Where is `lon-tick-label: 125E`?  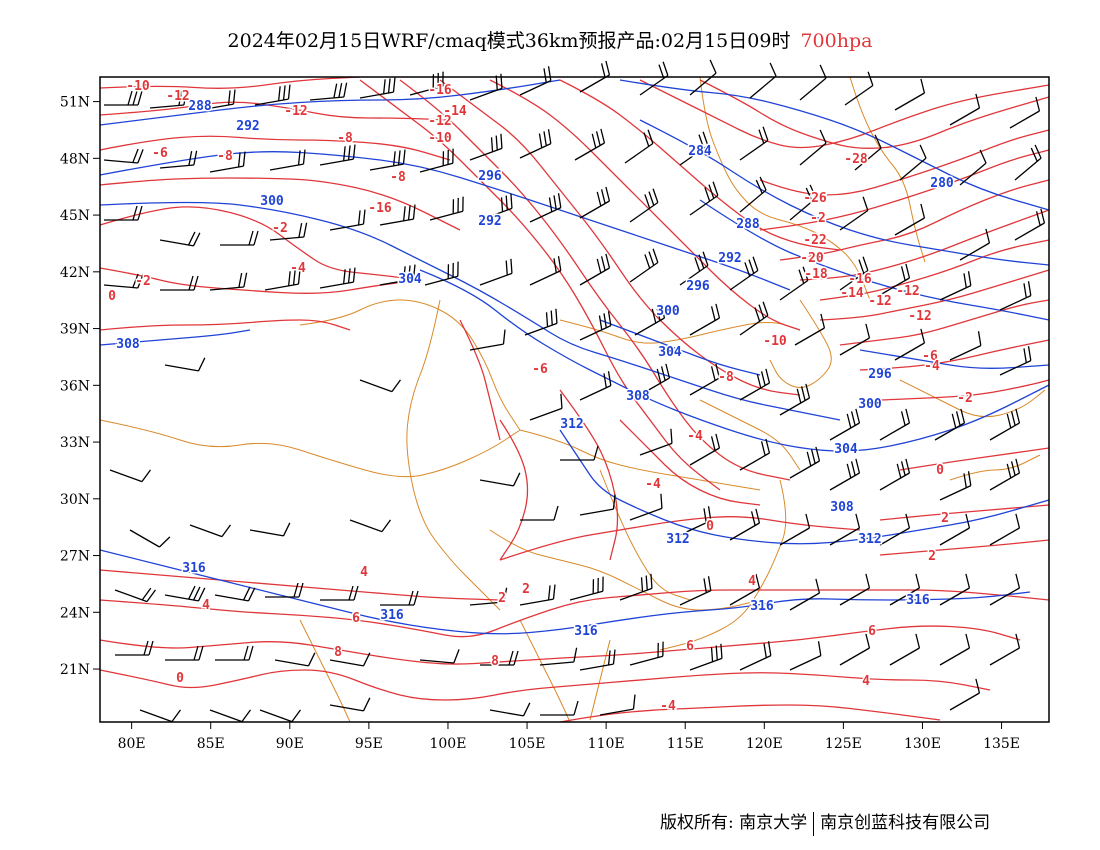 lon-tick-label: 125E is located at coordinates (843, 744).